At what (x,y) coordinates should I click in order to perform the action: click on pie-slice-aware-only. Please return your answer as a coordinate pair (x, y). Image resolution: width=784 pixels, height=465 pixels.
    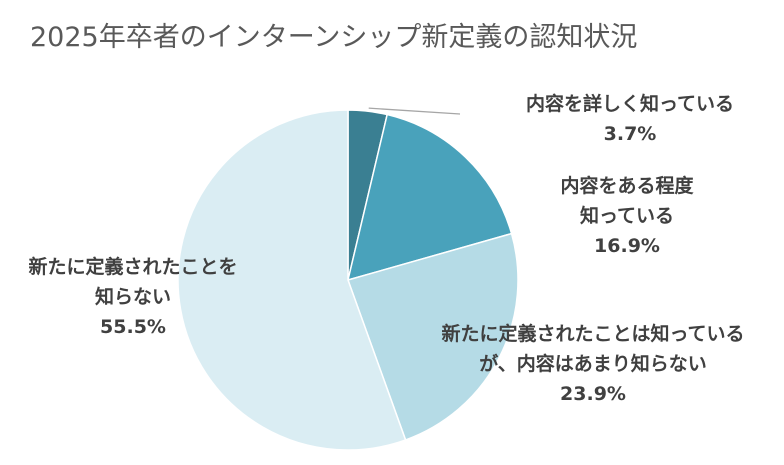
    Looking at the image, I should click on (433, 336).